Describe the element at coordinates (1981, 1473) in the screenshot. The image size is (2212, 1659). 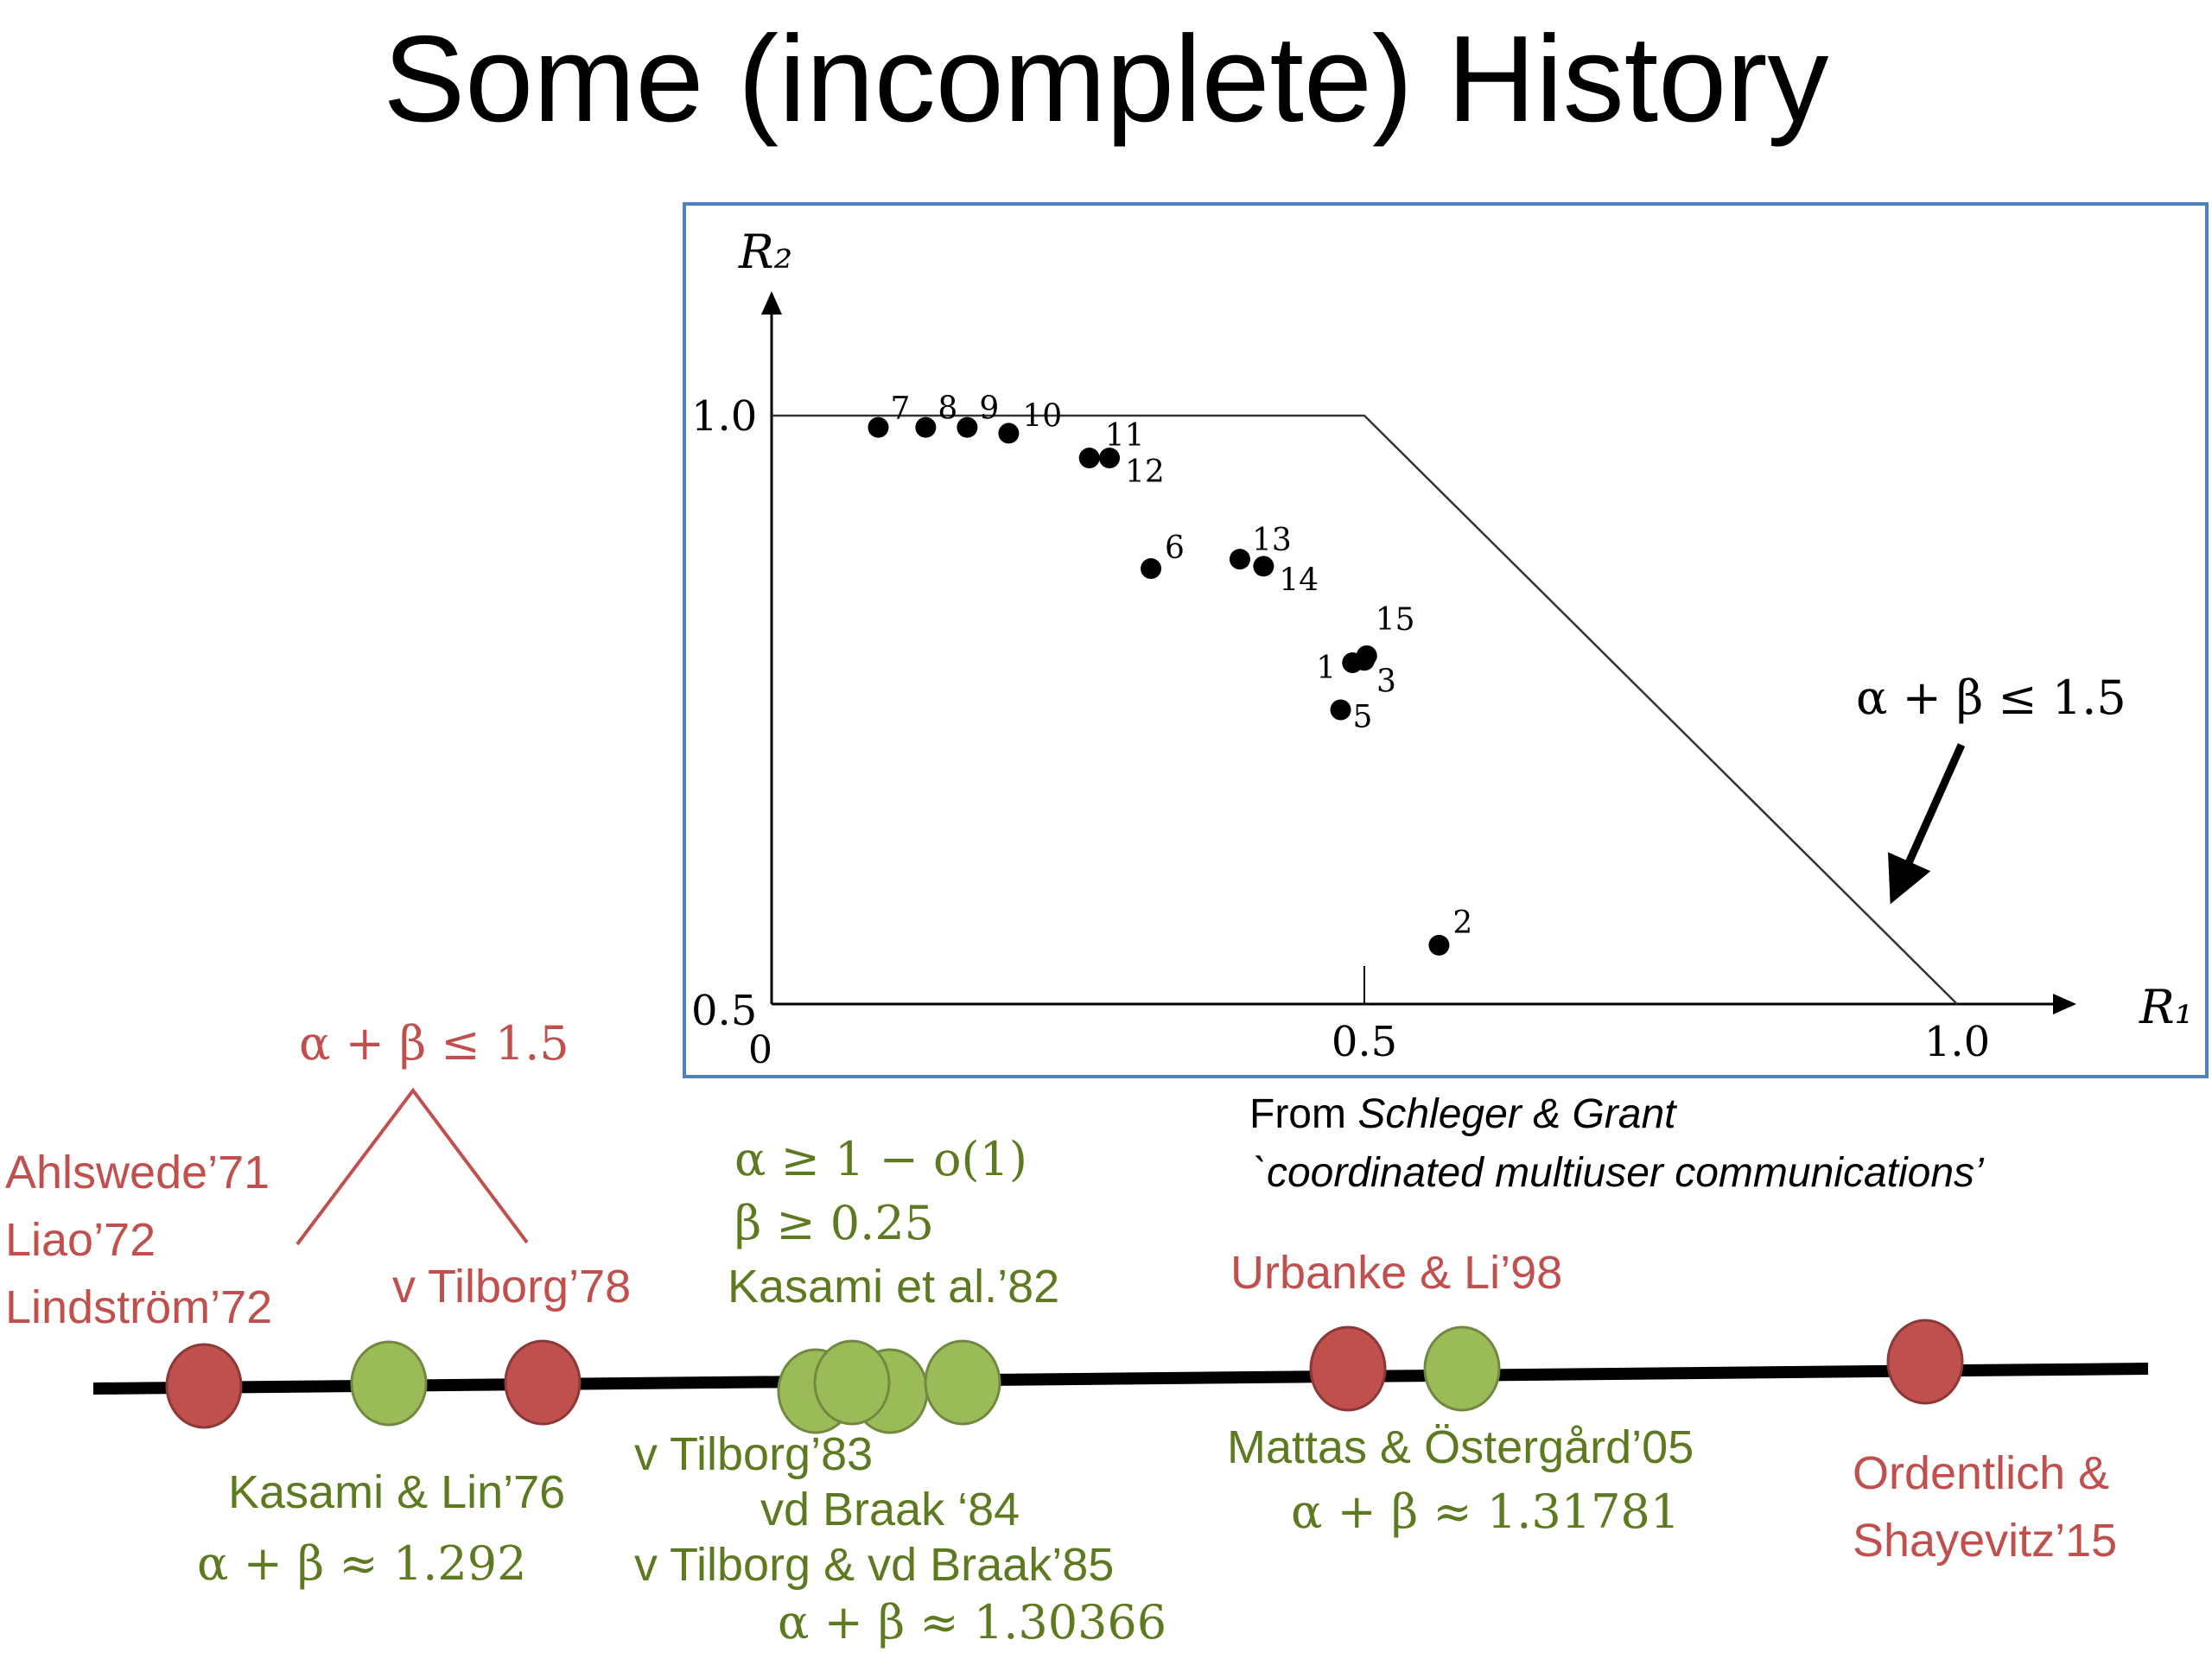
I see `label-ordentlich15-line1: Ordentlich &` at that location.